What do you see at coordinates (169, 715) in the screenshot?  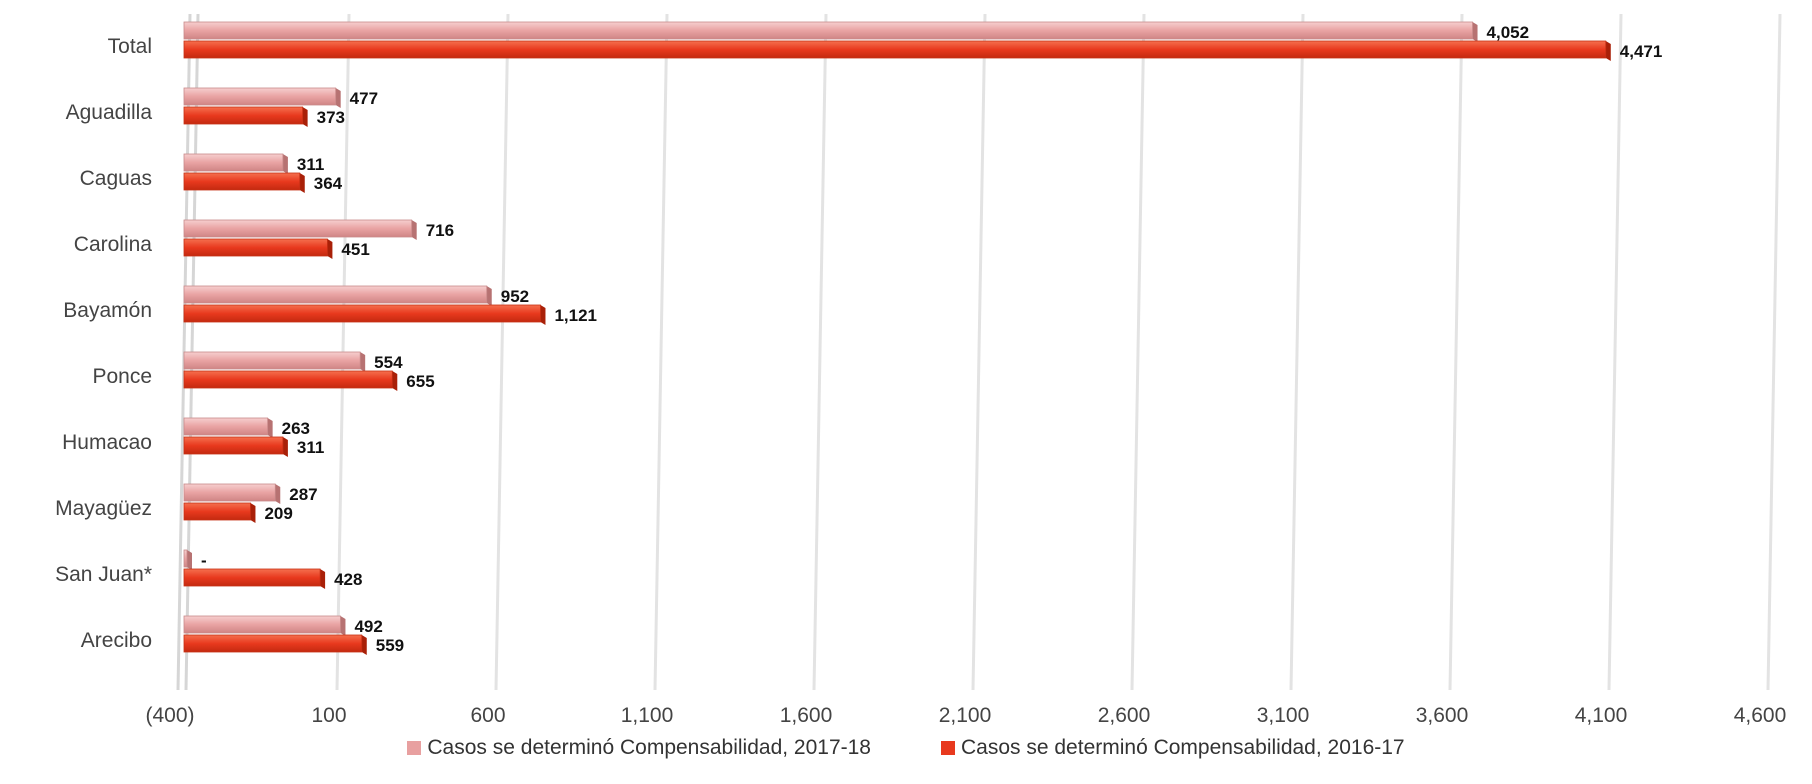 I see `x-tick-label: (400)` at bounding box center [169, 715].